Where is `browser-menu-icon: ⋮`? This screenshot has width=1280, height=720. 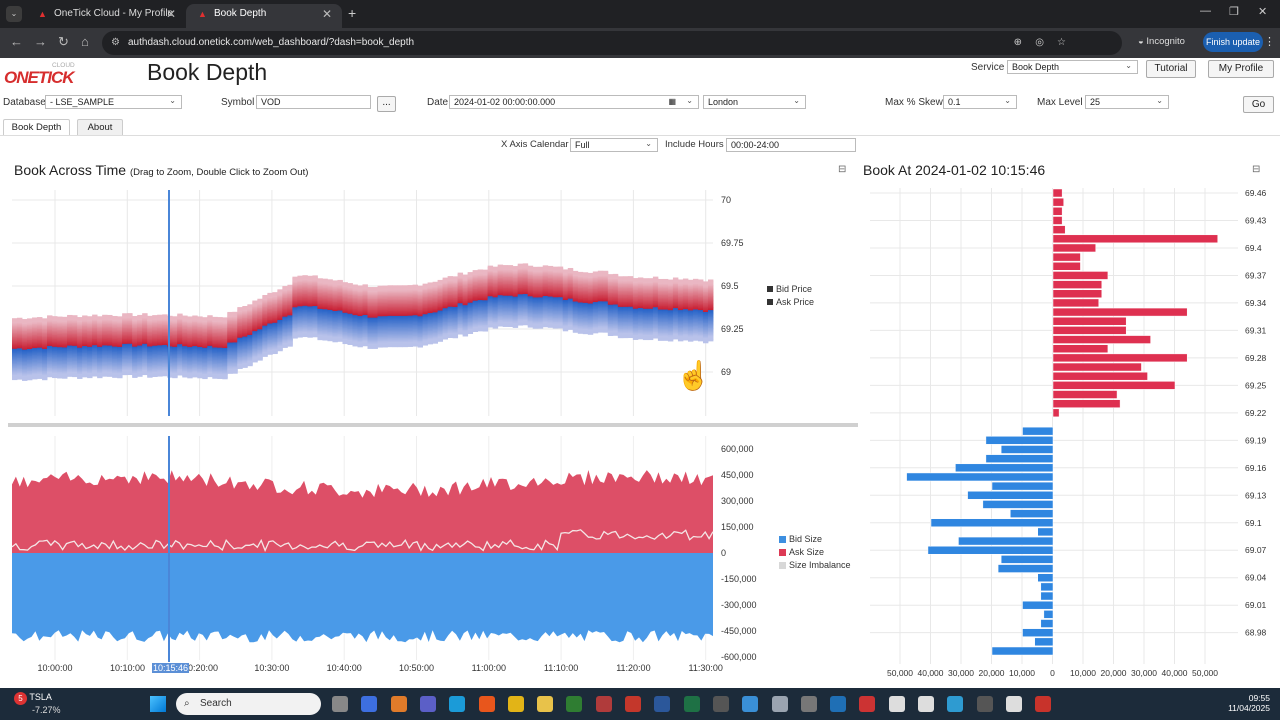
browser-menu-icon: ⋮ is located at coordinates (1269, 42).